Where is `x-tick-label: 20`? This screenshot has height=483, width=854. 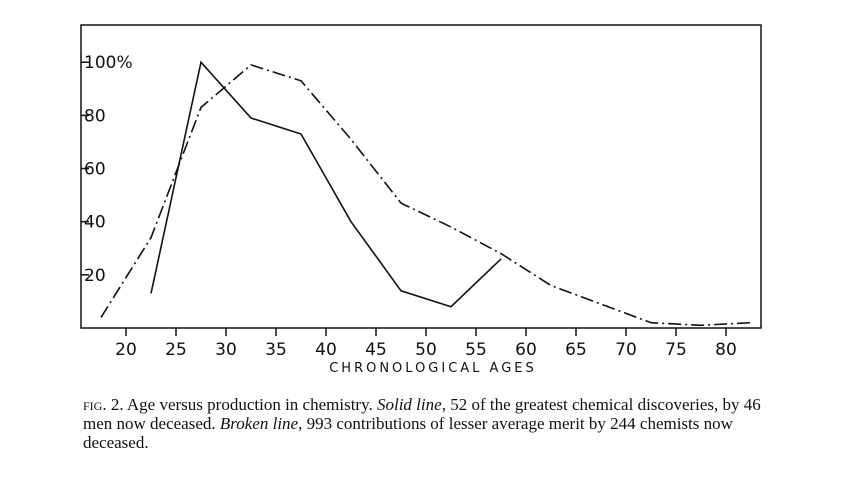 x-tick-label: 20 is located at coordinates (126, 350).